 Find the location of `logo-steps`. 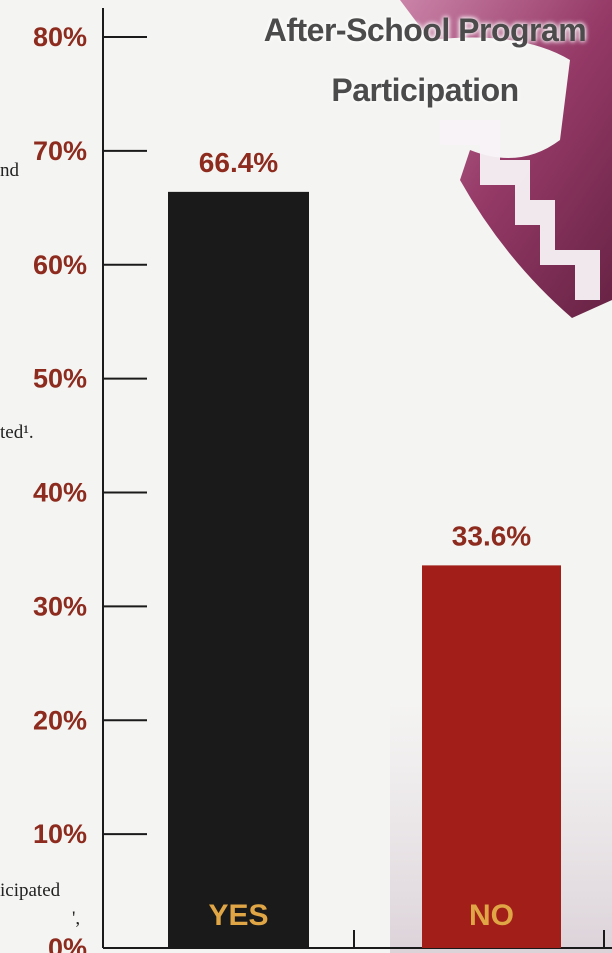

logo-steps is located at coordinates (520, 210).